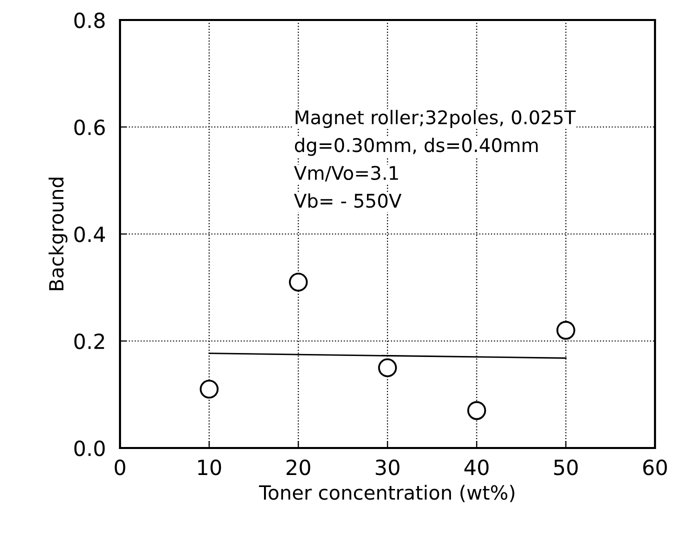 This screenshot has width=675, height=533. Describe the element at coordinates (346, 174) in the screenshot. I see `annotation: Vm/Vo=3.1` at that location.